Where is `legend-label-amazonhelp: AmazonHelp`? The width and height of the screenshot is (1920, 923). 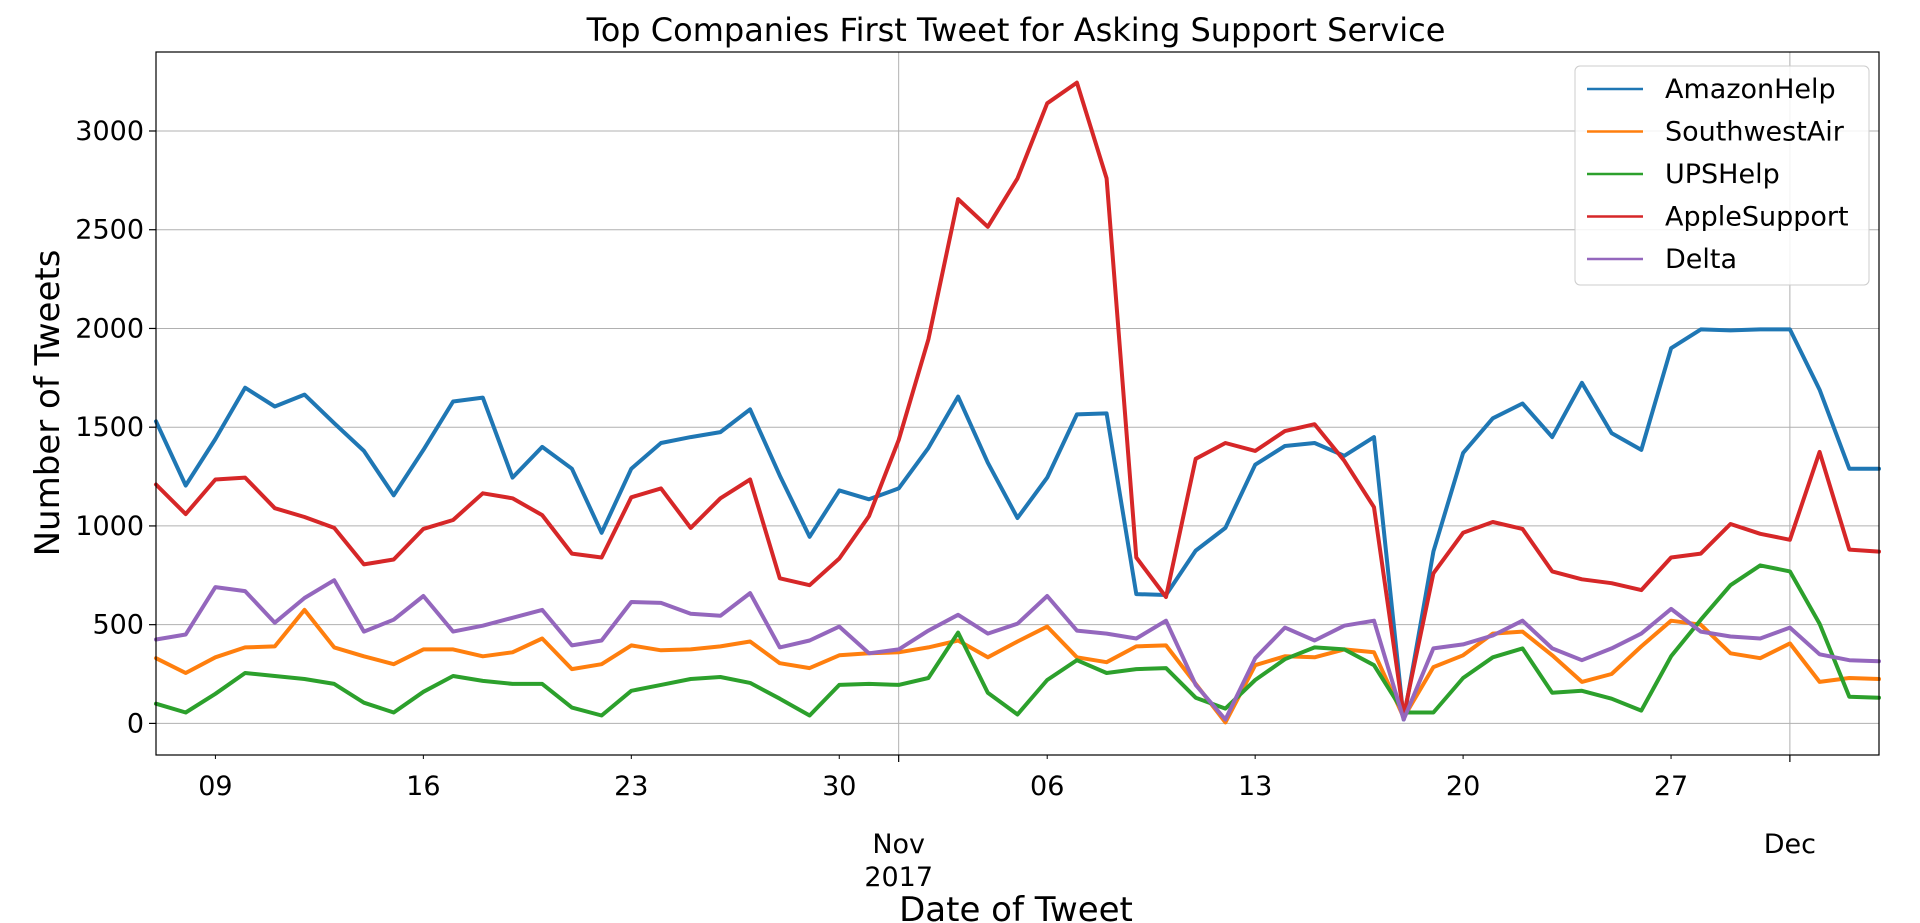
legend-label-amazonhelp: AmazonHelp is located at coordinates (1750, 89).